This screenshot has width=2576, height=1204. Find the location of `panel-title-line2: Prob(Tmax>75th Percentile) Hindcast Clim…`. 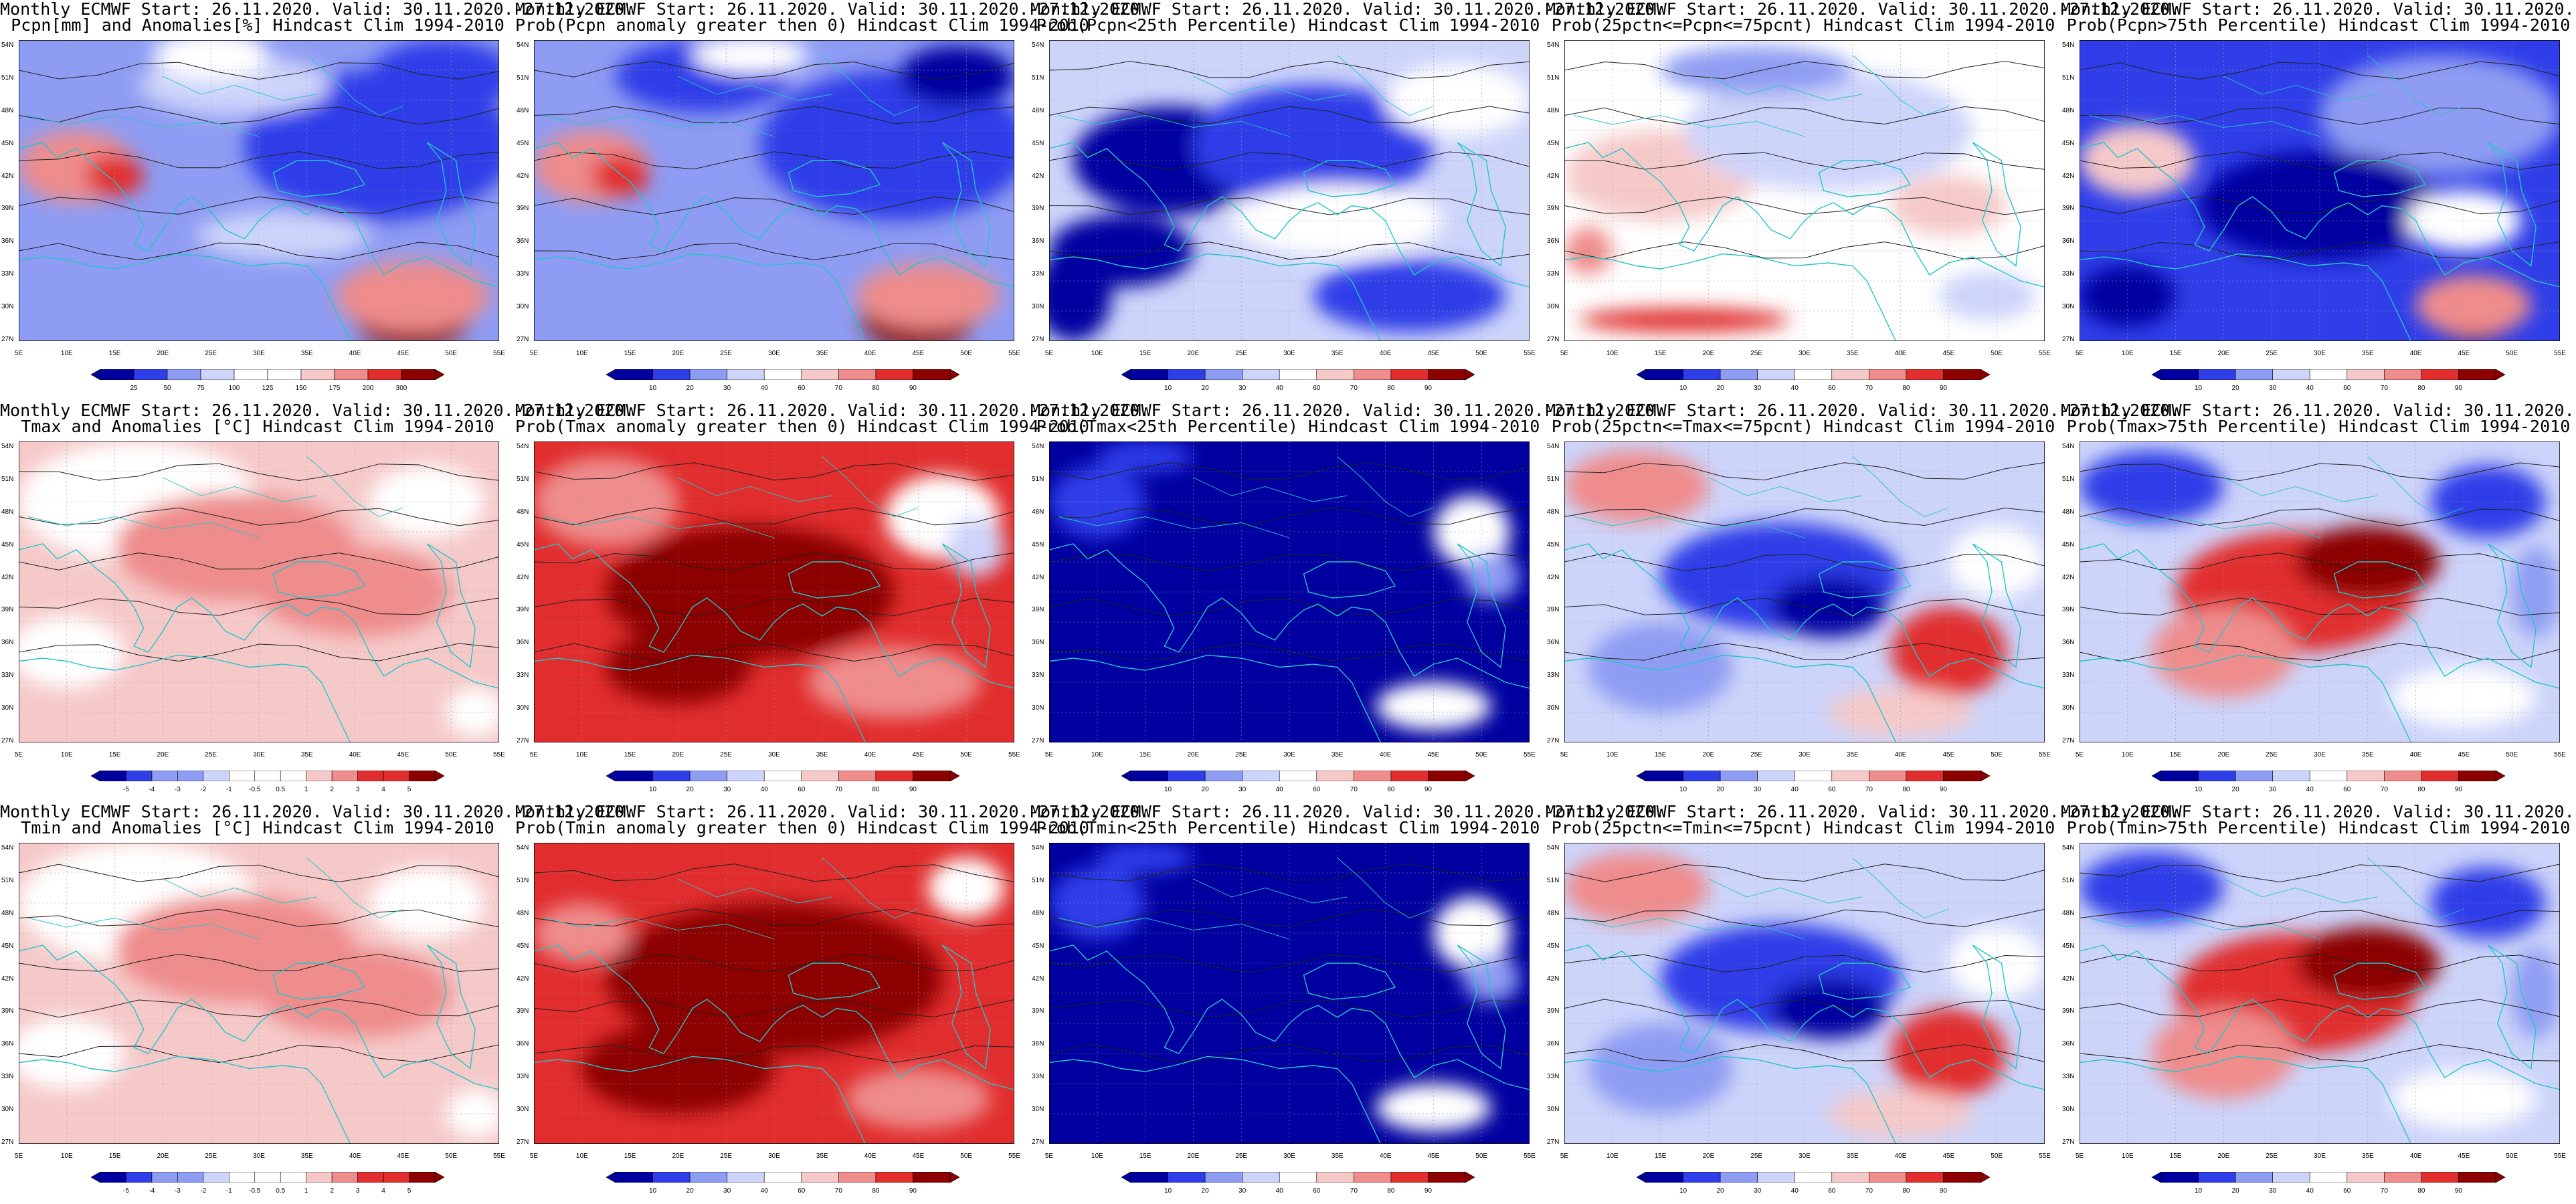

panel-title-line2: Prob(Tmax>75th Percentile) Hindcast Clim… is located at coordinates (2318, 426).